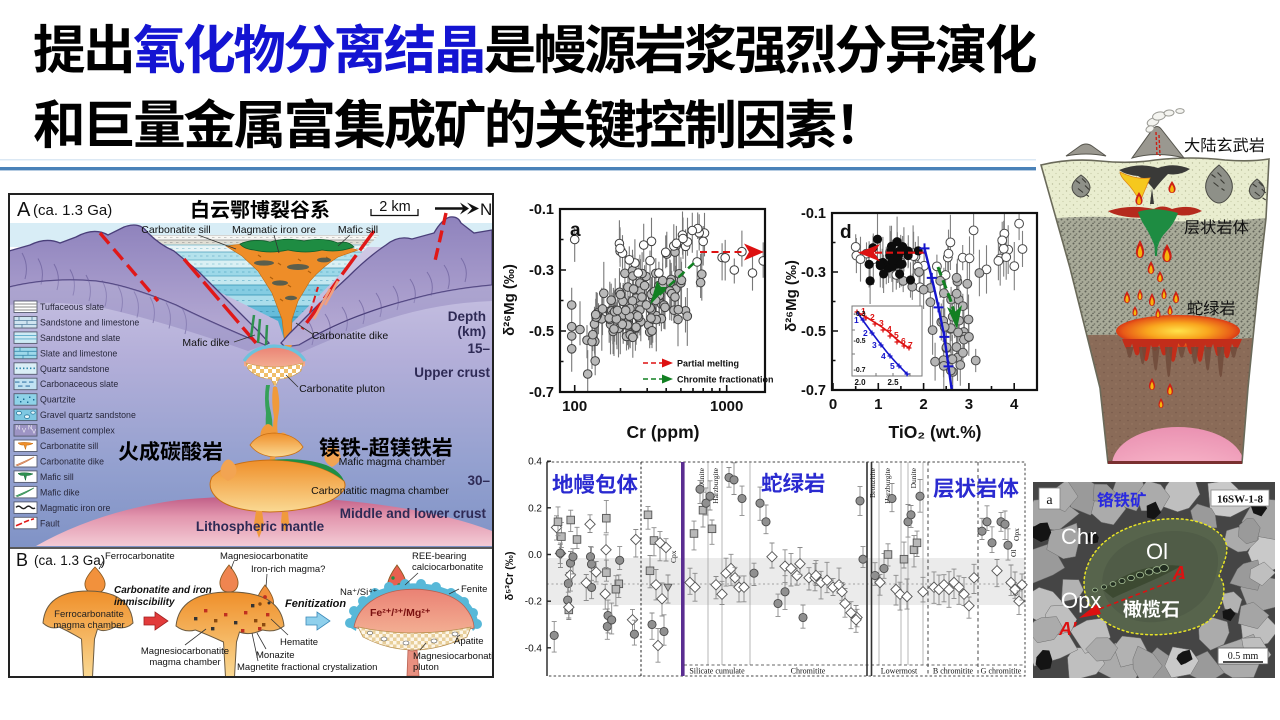 The height and width of the screenshot is (720, 1280). Describe the element at coordinates (574, 406) in the screenshot. I see `svg-text: 100` at that location.